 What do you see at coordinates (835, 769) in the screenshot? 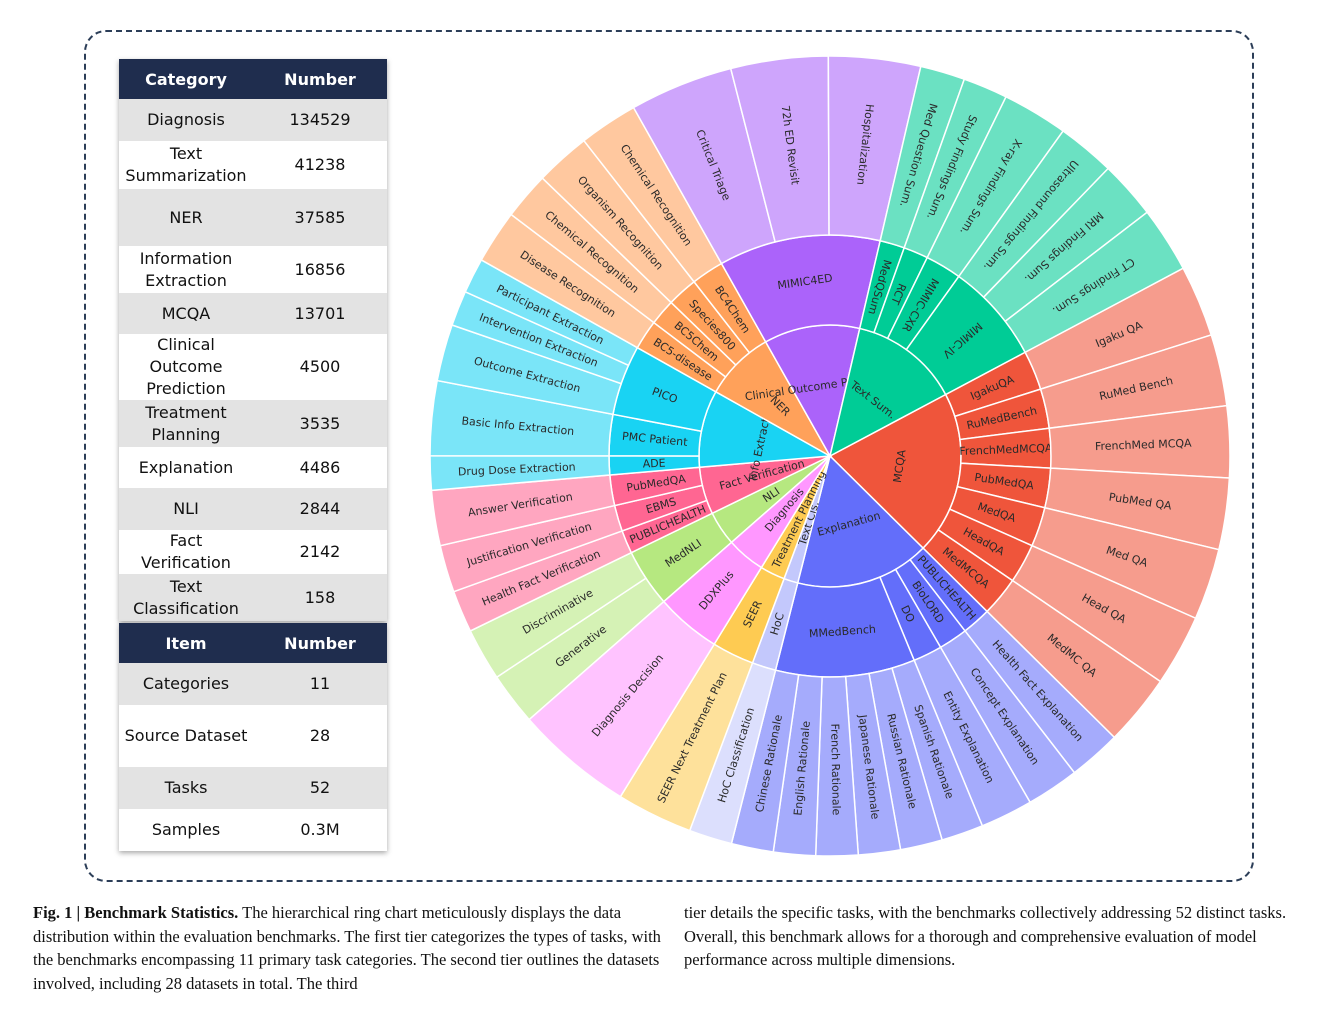
I see `task-label-french-rationale: French Rationale` at bounding box center [835, 769].